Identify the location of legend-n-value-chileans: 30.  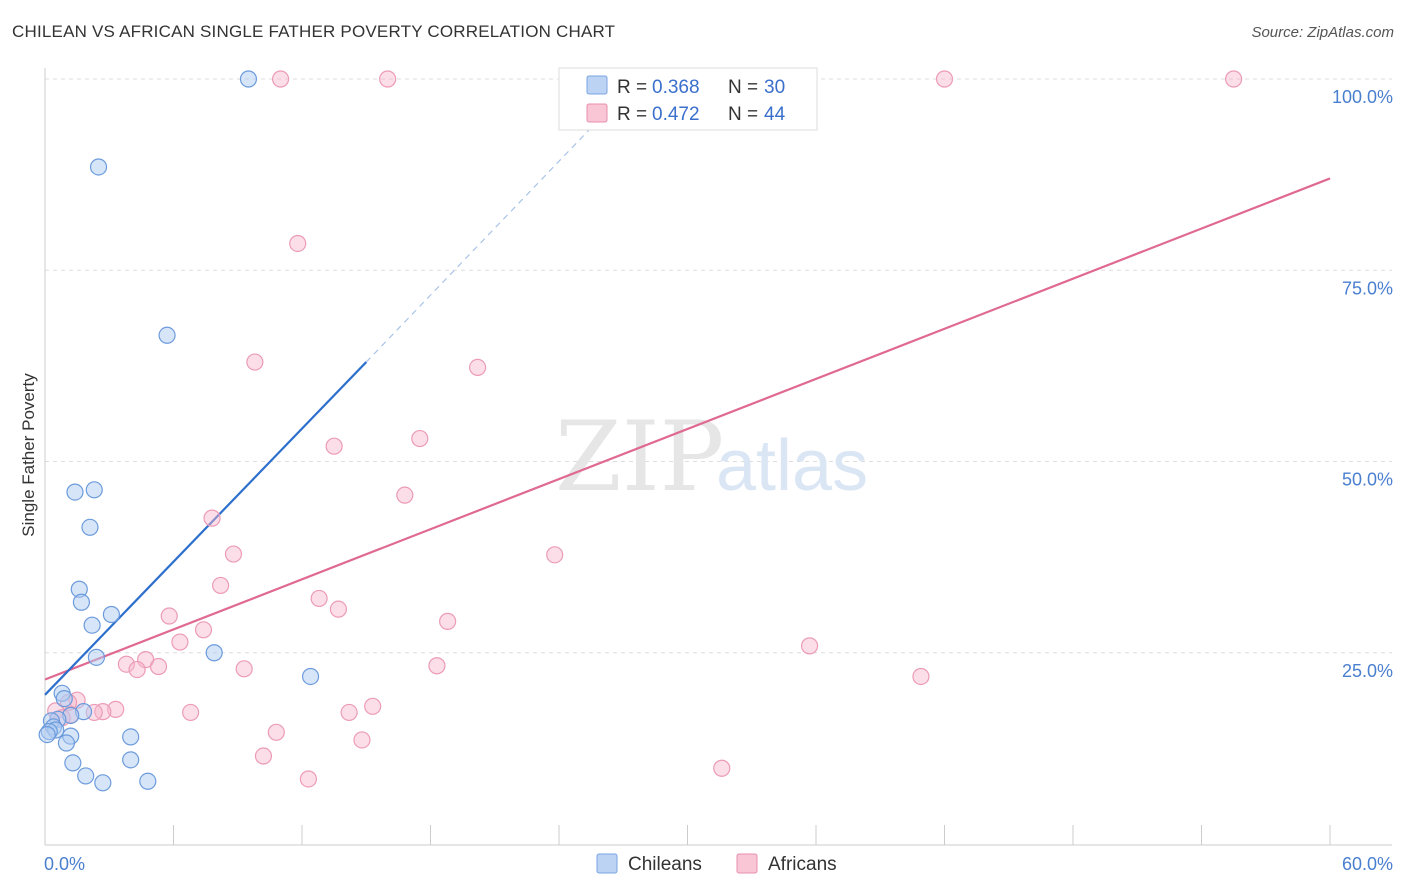
(774, 87).